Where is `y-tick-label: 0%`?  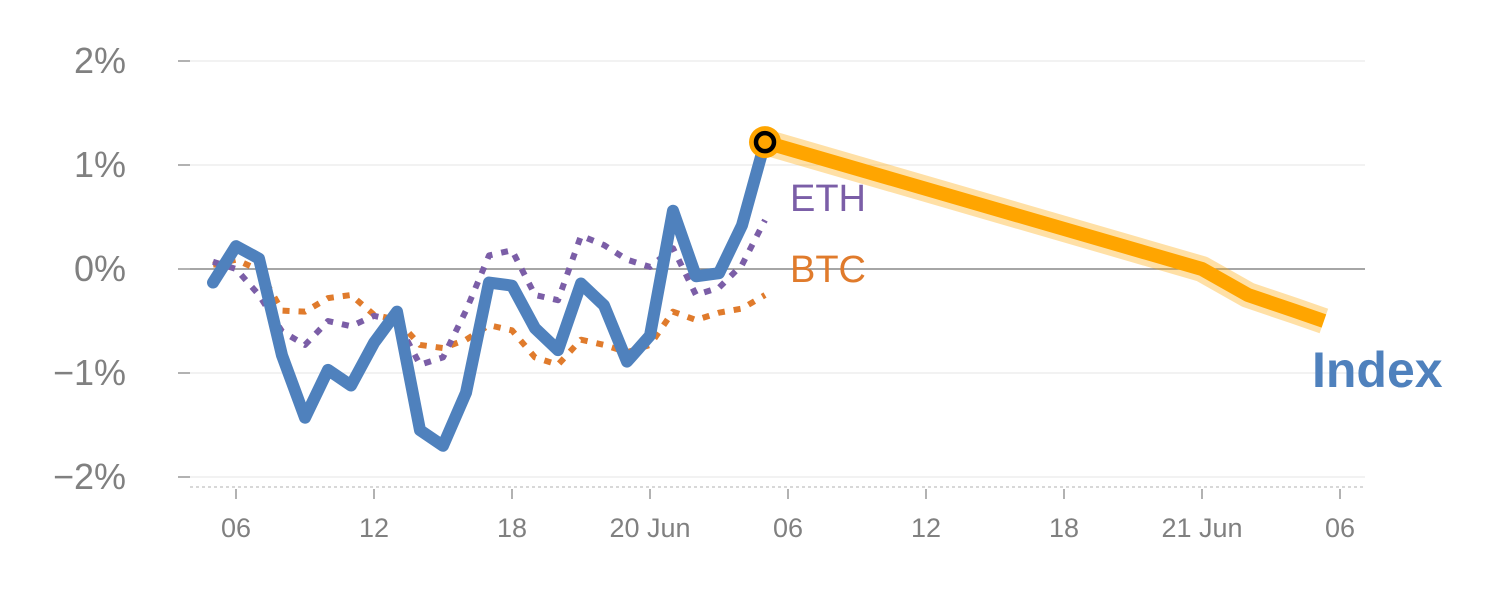
y-tick-label: 0% is located at coordinates (100, 268).